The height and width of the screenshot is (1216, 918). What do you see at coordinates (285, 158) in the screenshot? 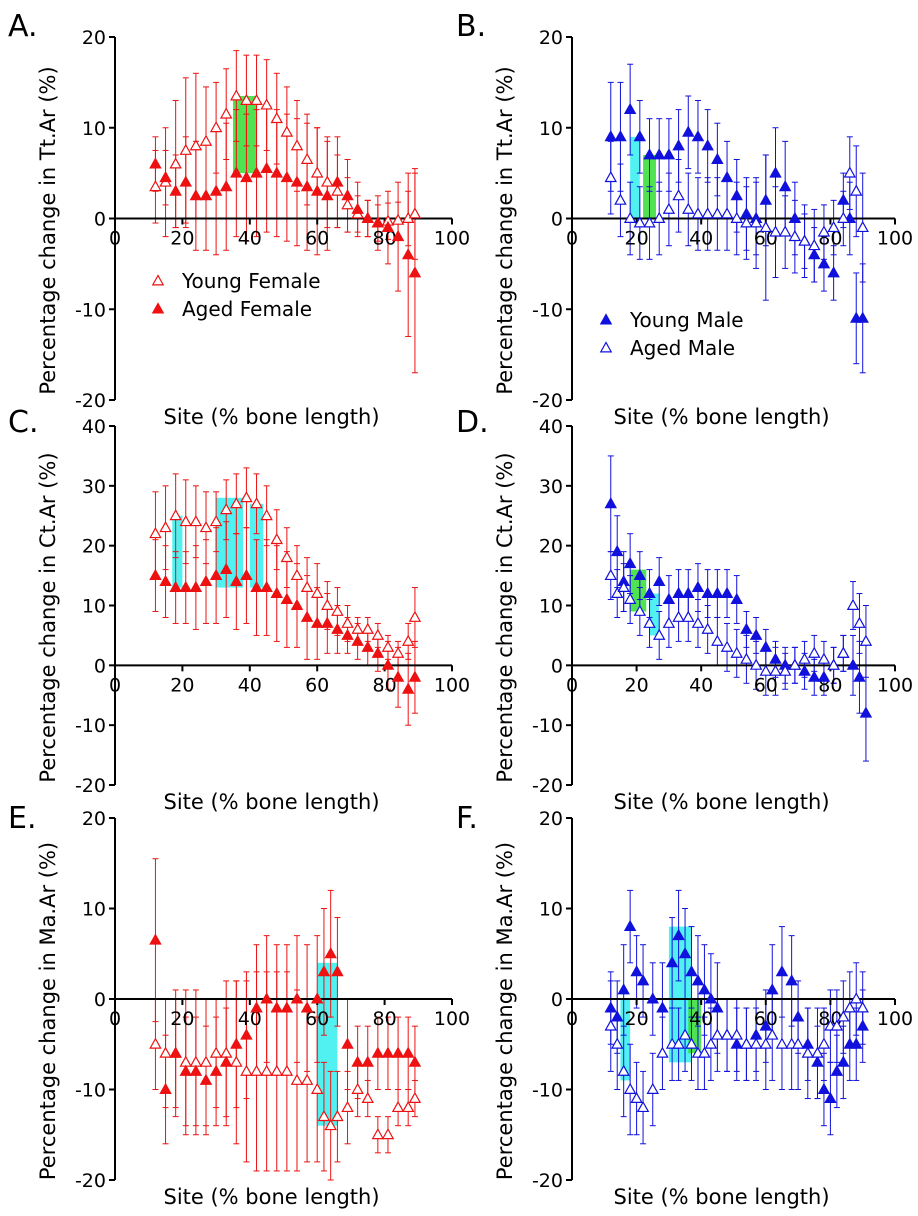
I see `series-young-female` at bounding box center [285, 158].